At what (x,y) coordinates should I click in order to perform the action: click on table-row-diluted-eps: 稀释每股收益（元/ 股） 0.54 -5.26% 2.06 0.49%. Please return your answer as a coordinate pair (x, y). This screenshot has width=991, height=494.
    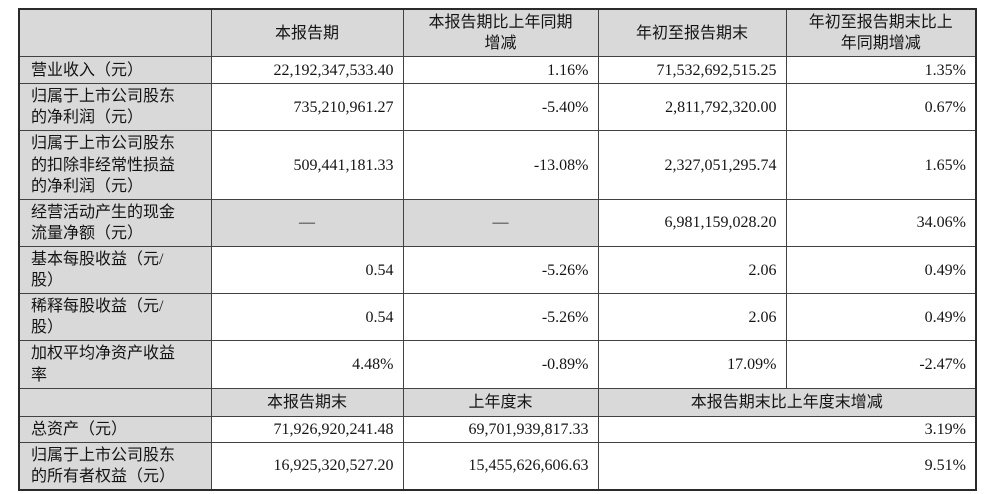
    Looking at the image, I should click on (497, 317).